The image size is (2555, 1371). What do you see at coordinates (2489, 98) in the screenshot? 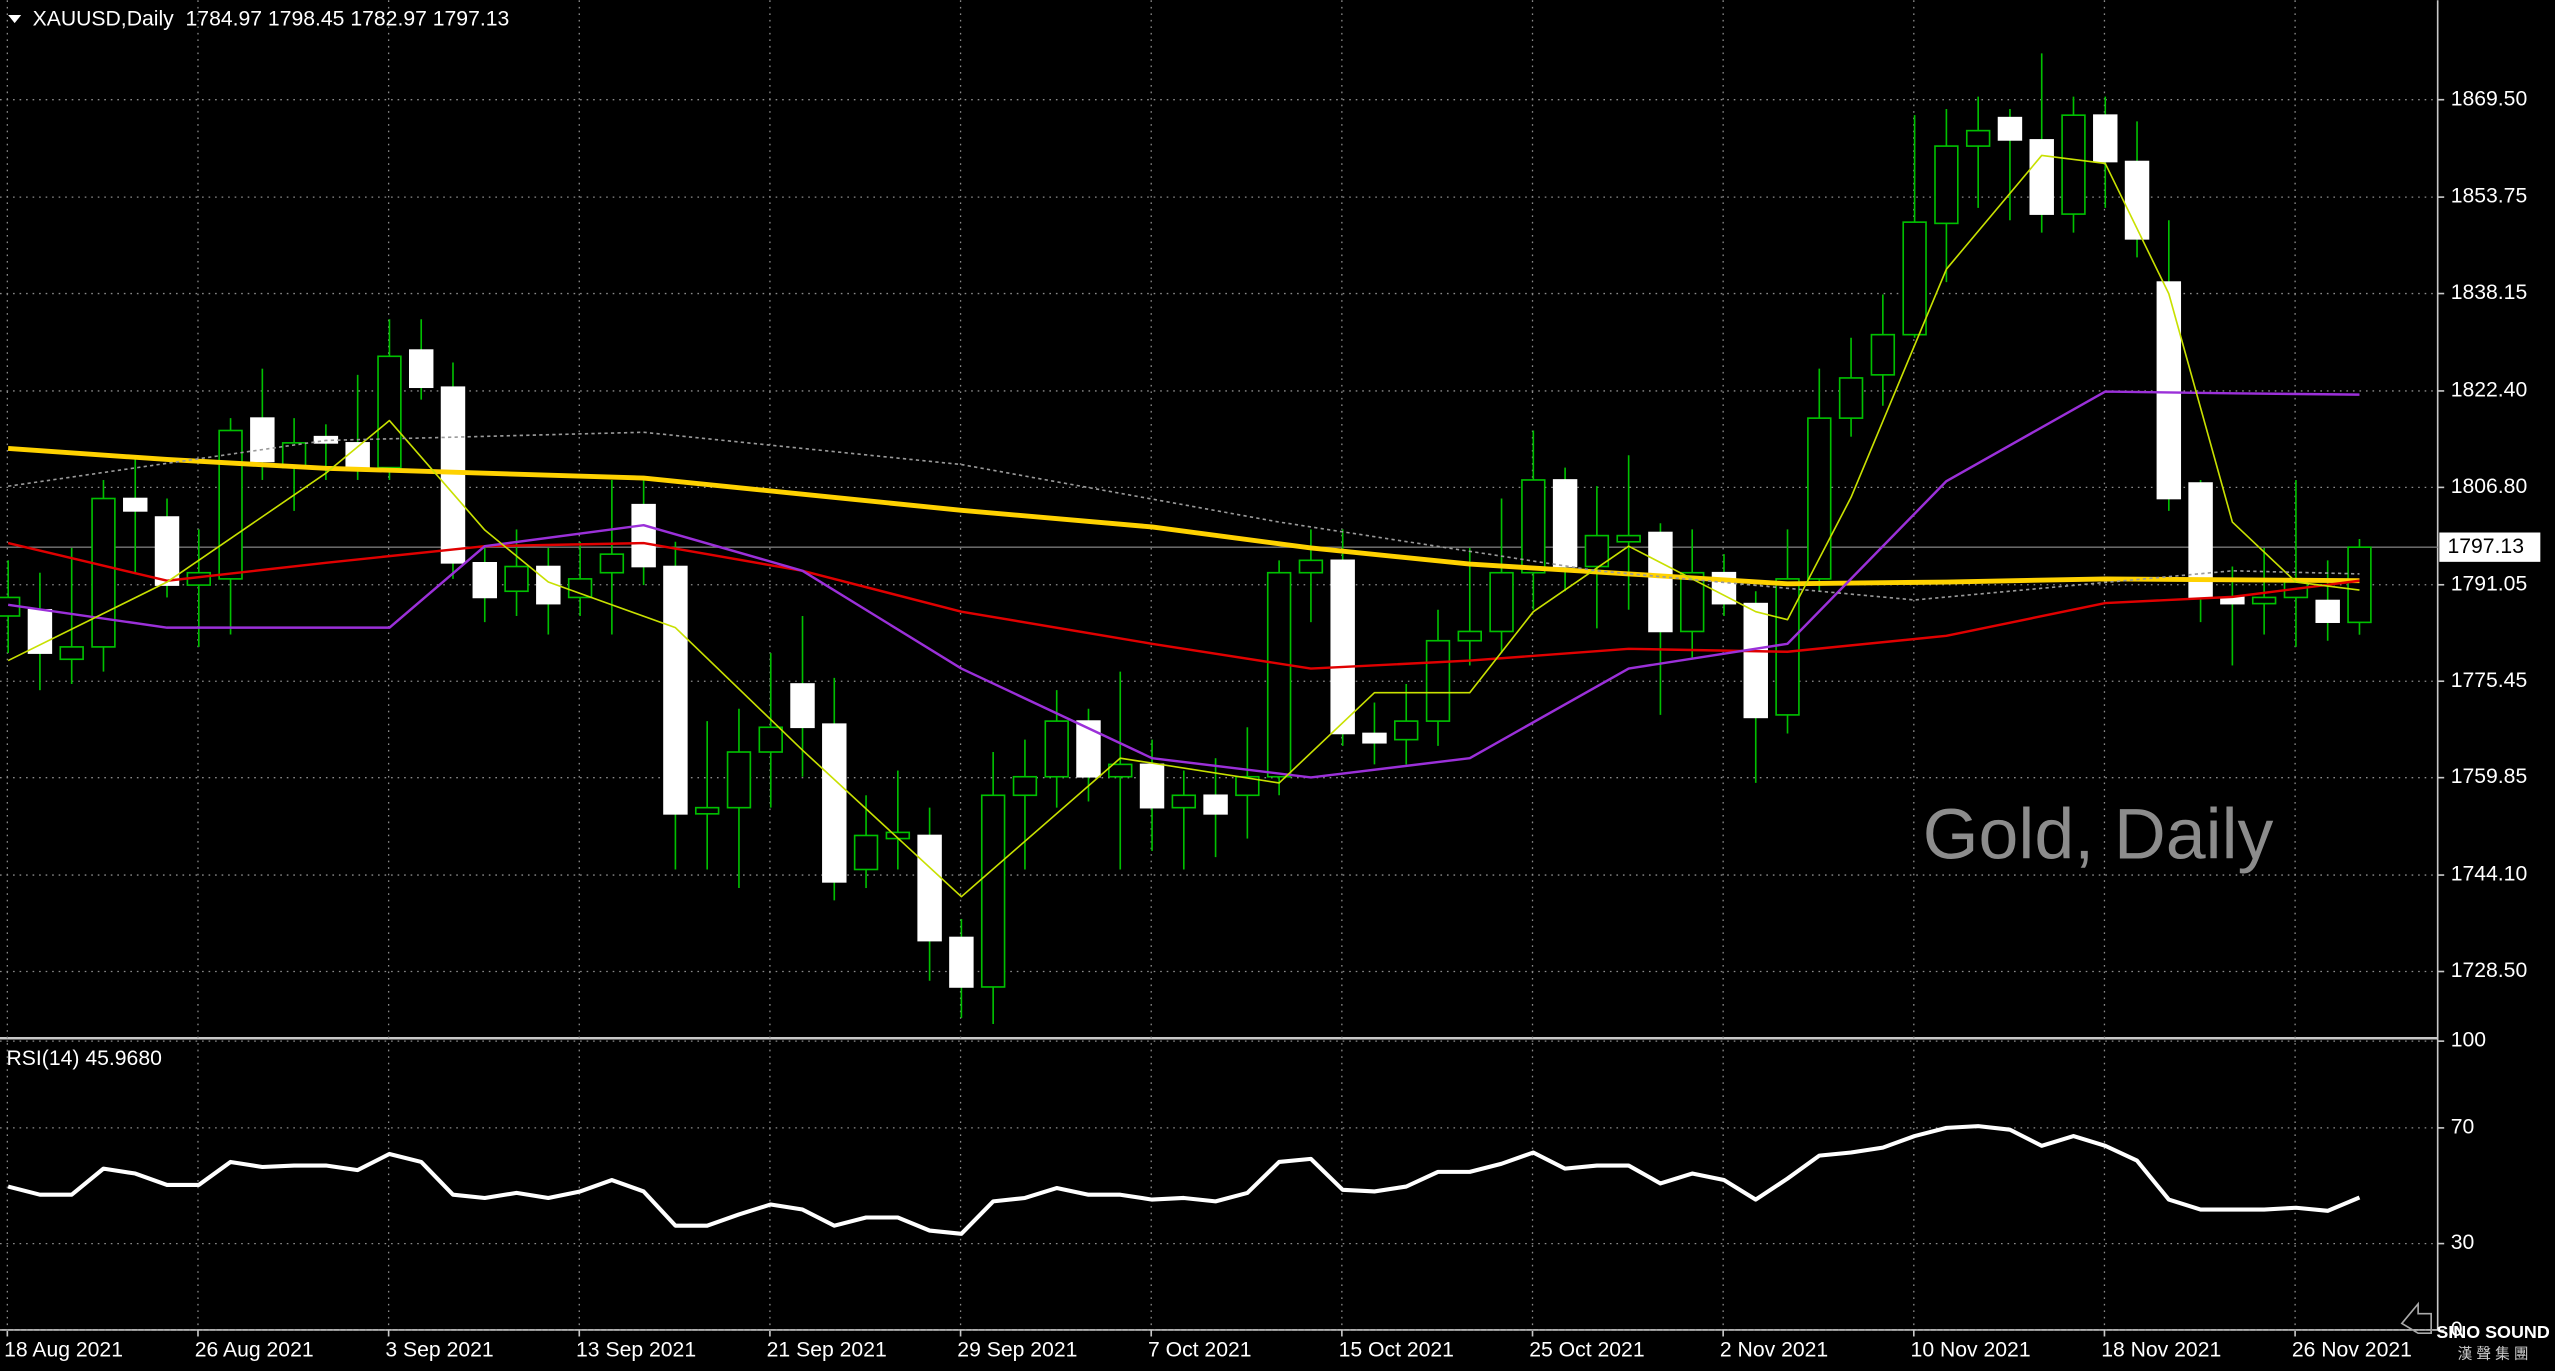
I see `y-tick-label: 1869.50` at bounding box center [2489, 98].